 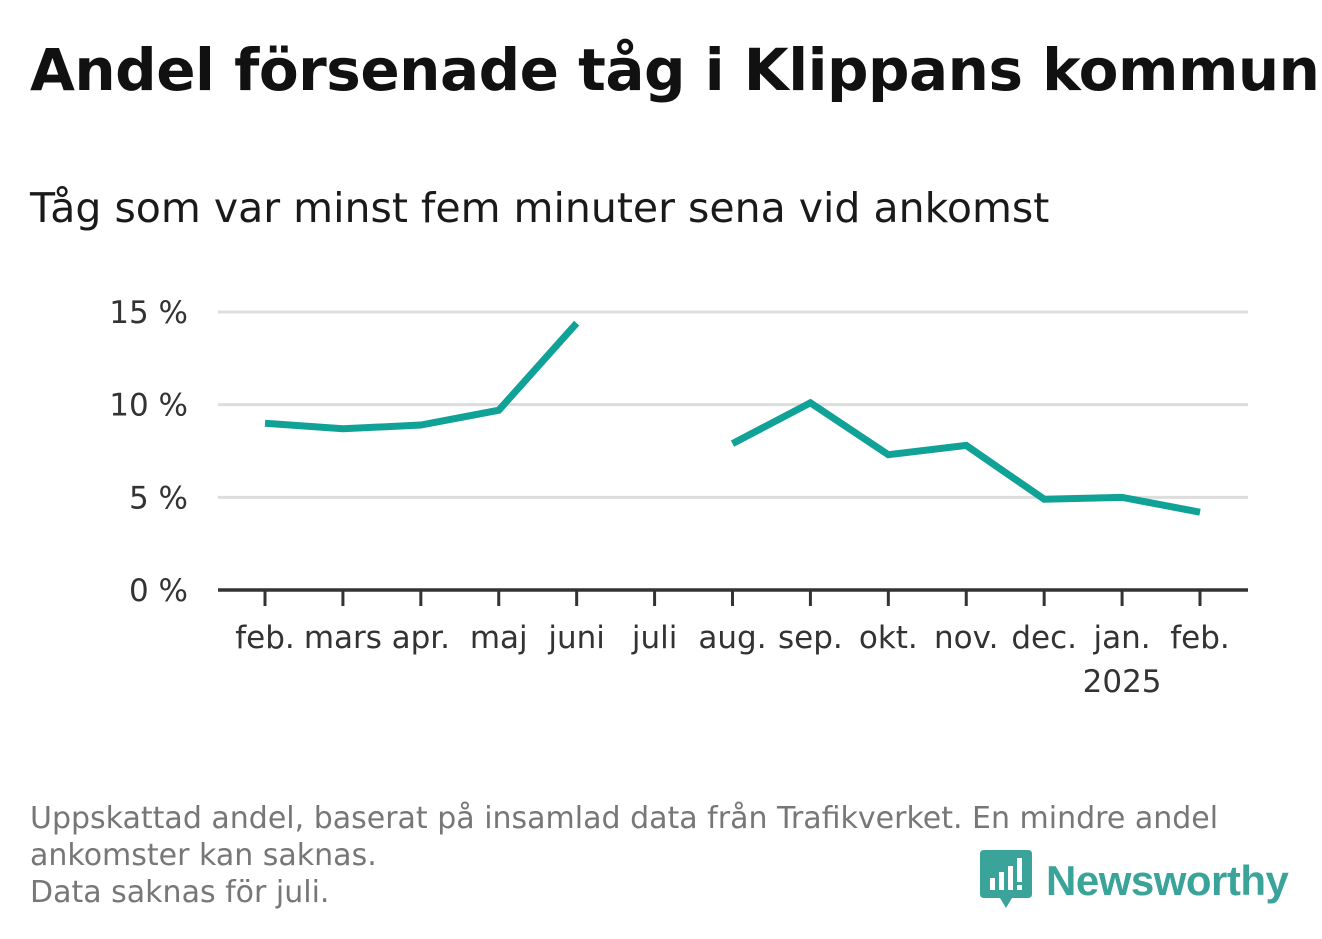 What do you see at coordinates (733, 597) in the screenshot?
I see `x-axis` at bounding box center [733, 597].